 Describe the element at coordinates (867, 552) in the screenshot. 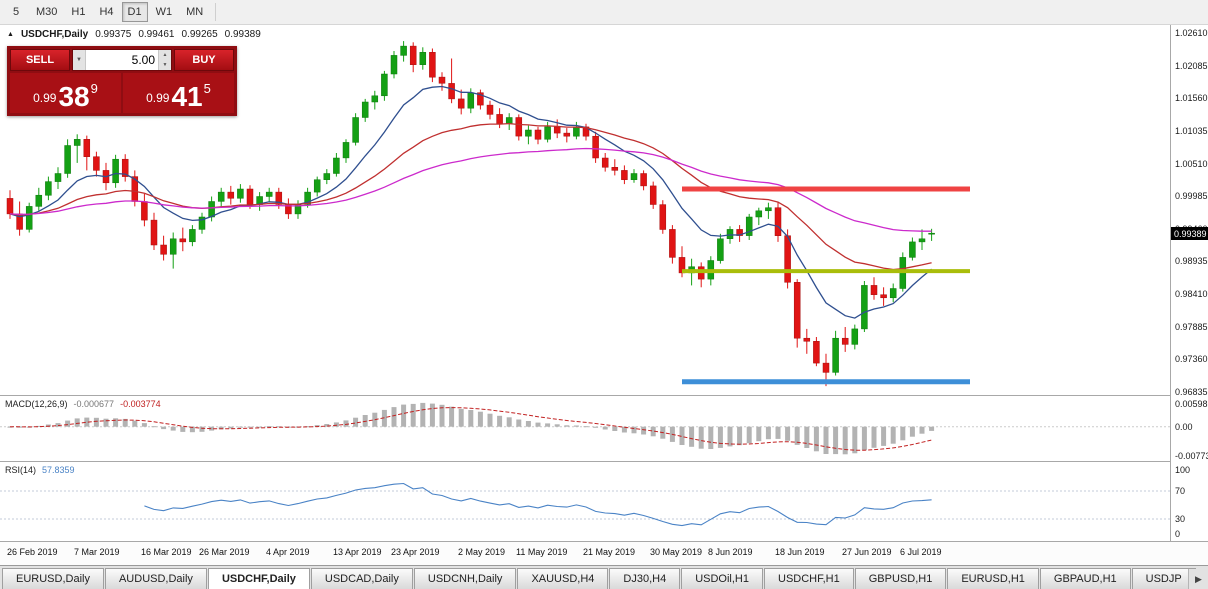

I see `time-axis-label: 27 Jun 2019` at that location.